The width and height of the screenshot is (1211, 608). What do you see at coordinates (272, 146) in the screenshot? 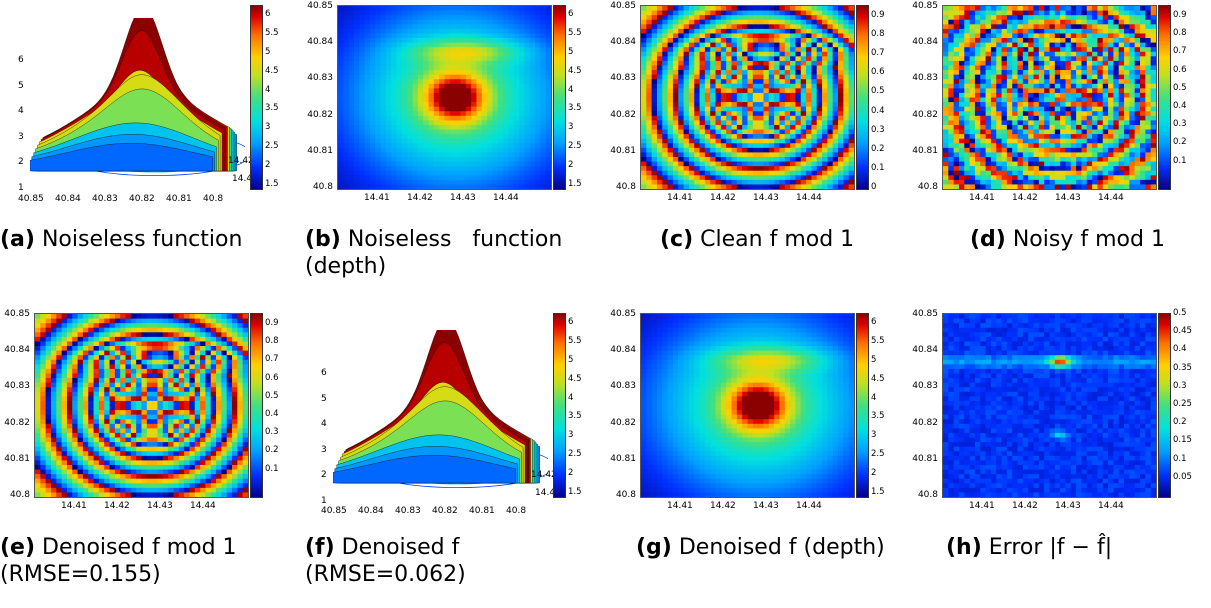
I see `colorbar-tick-label: 2.5` at bounding box center [272, 146].